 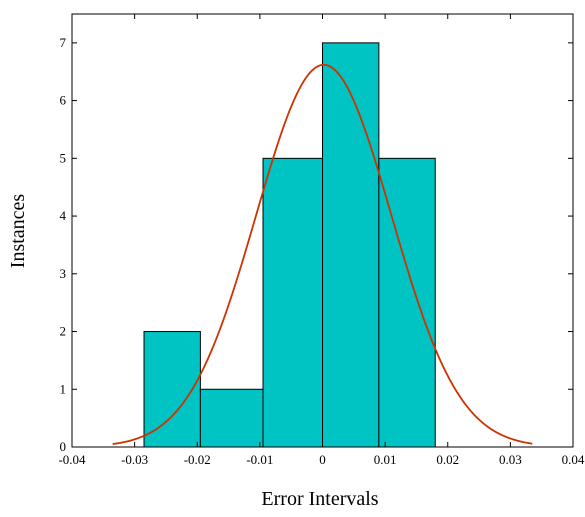 I want to click on y-tick-label-5: 5, so click(x=63, y=157).